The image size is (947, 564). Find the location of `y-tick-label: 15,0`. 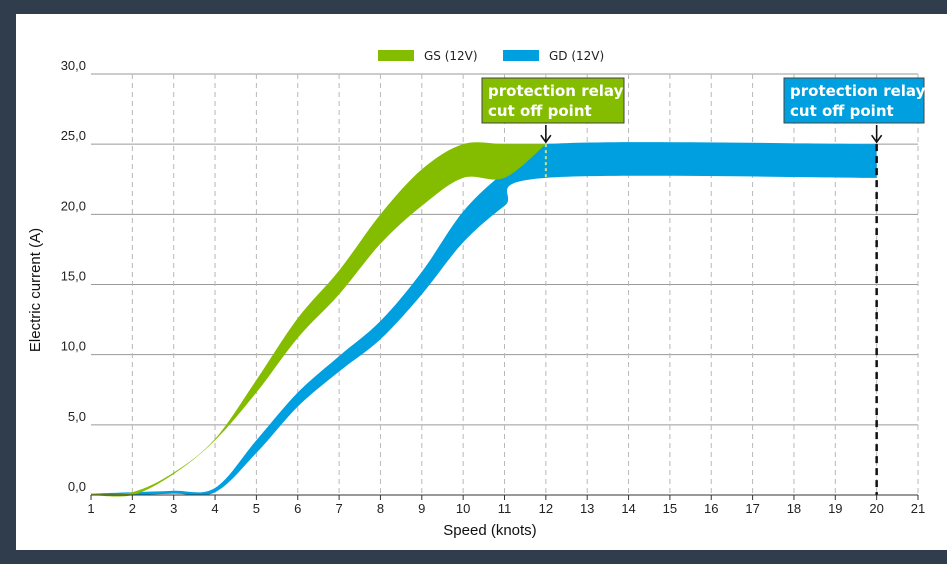

y-tick-label: 15,0 is located at coordinates (73, 276).